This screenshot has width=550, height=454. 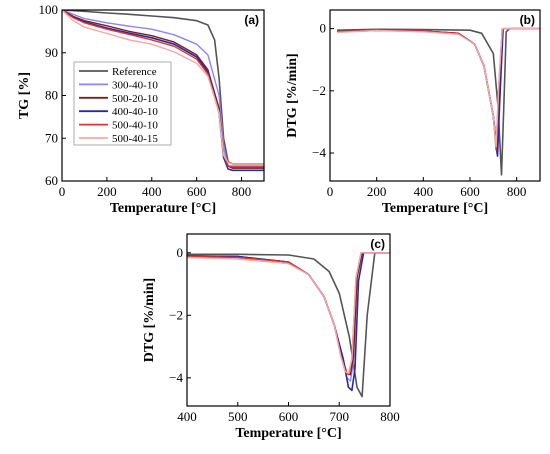 What do you see at coordinates (49, 9) in the screenshot?
I see `y-tick-label: 100` at bounding box center [49, 9].